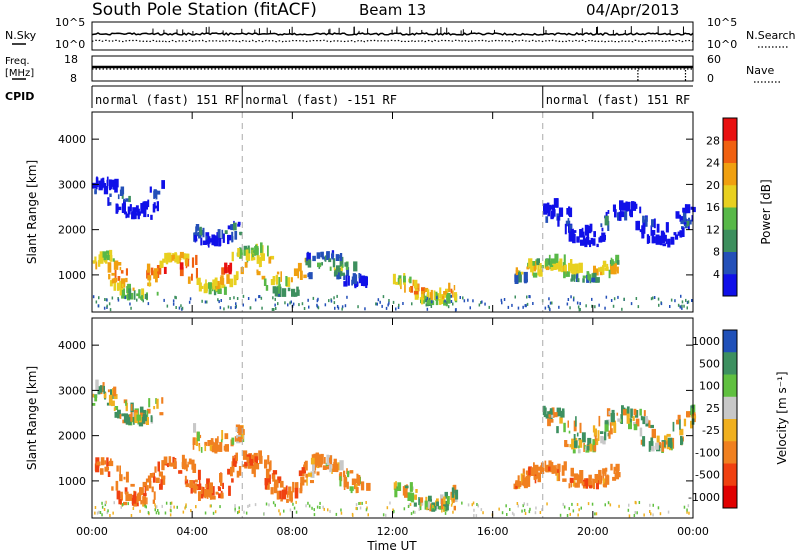 The height and width of the screenshot is (554, 800). What do you see at coordinates (714, 59) in the screenshot?
I see `nave-tick-high: 60` at bounding box center [714, 59].